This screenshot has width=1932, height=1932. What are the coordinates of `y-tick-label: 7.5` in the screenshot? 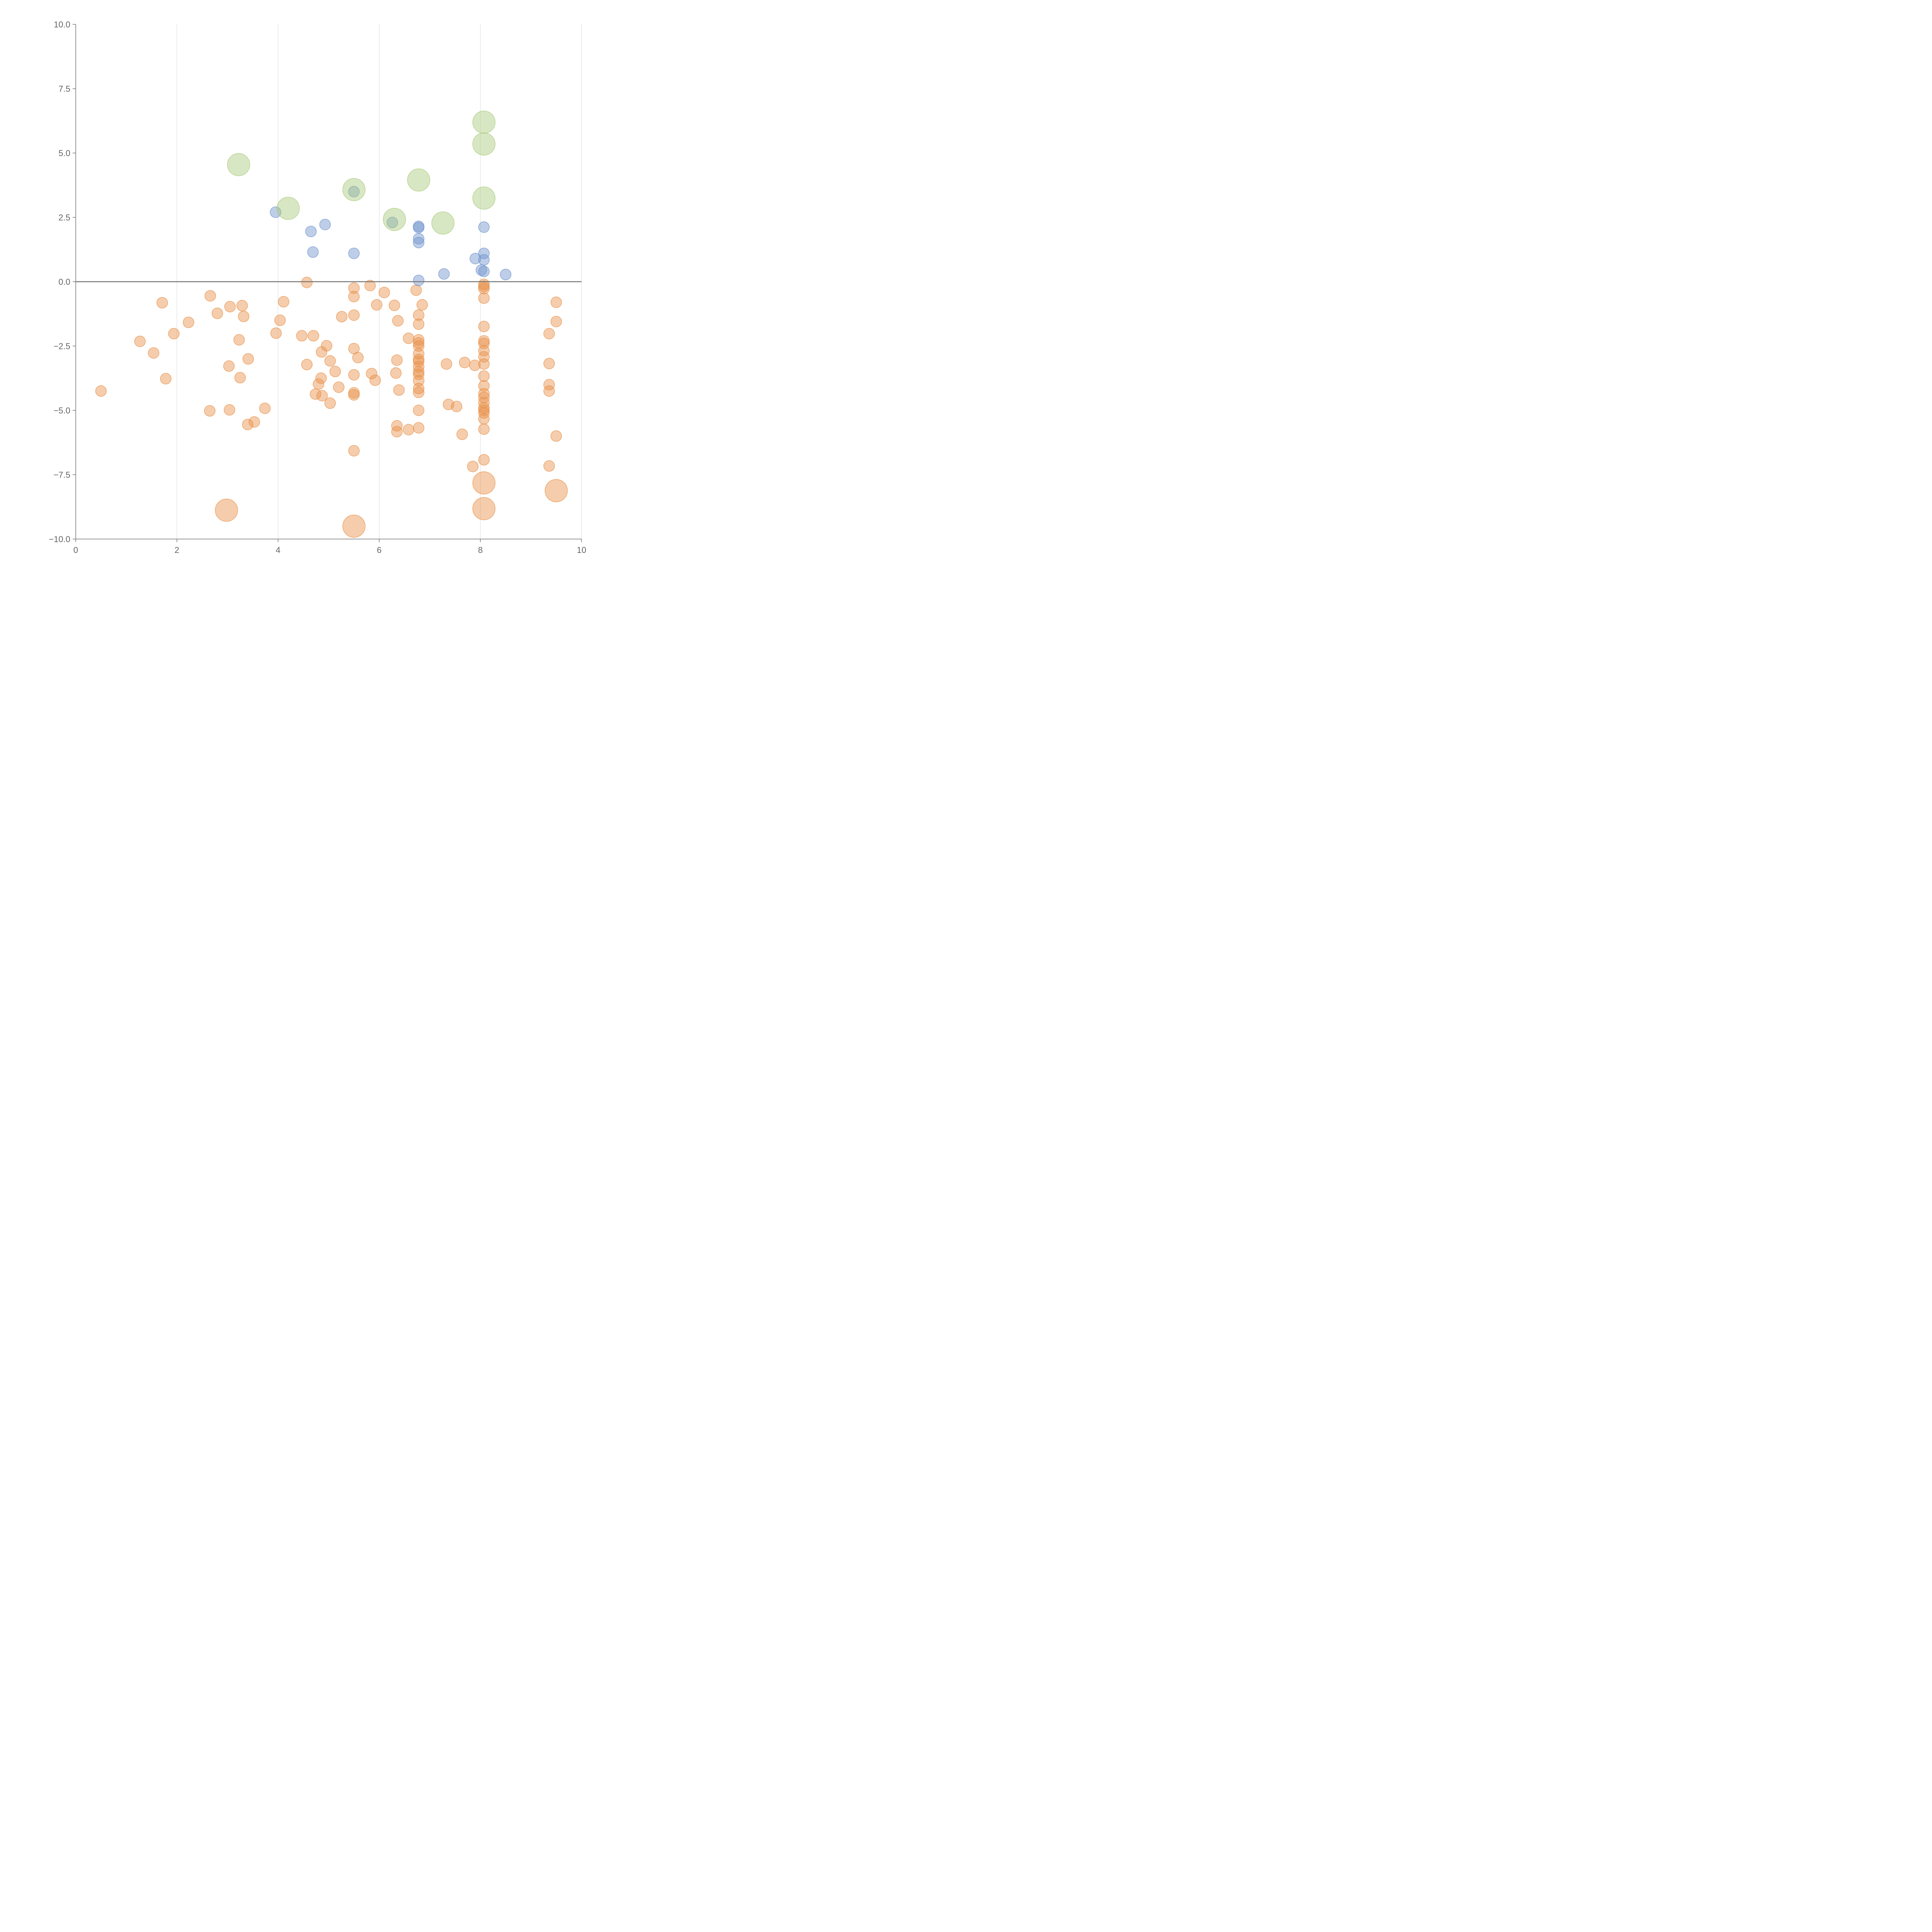 It's located at (64, 89).